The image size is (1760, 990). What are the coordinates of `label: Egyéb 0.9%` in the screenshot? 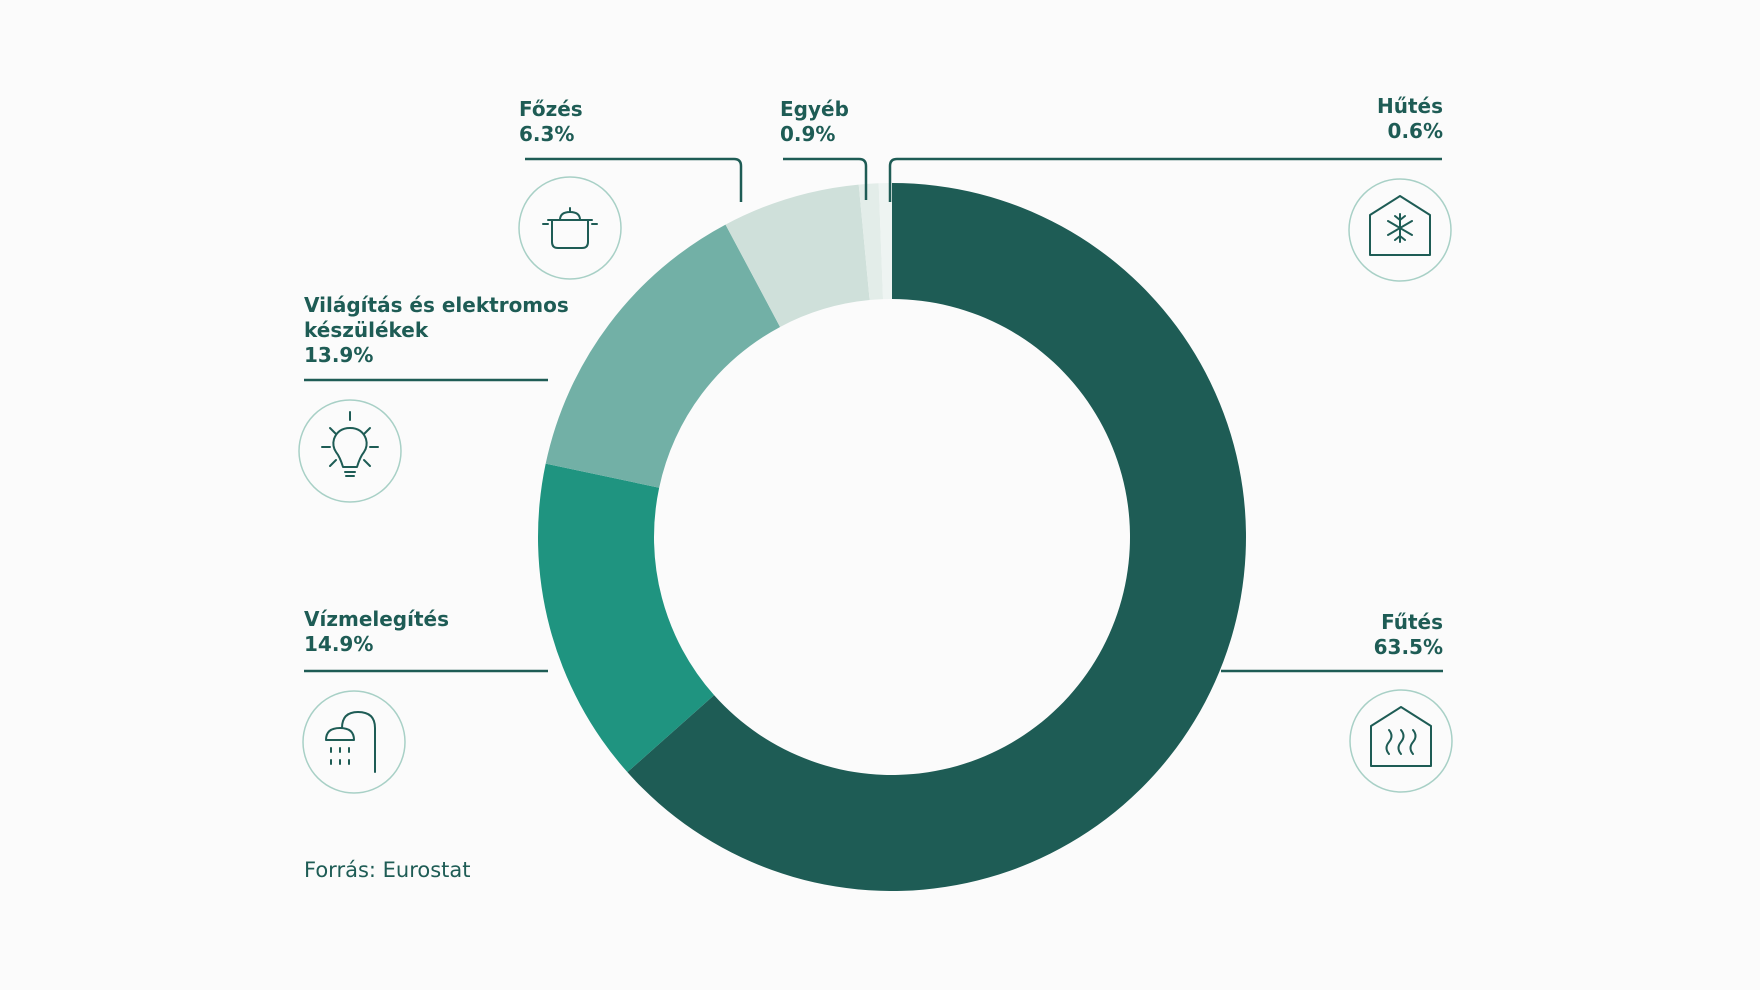 It's located at (814, 122).